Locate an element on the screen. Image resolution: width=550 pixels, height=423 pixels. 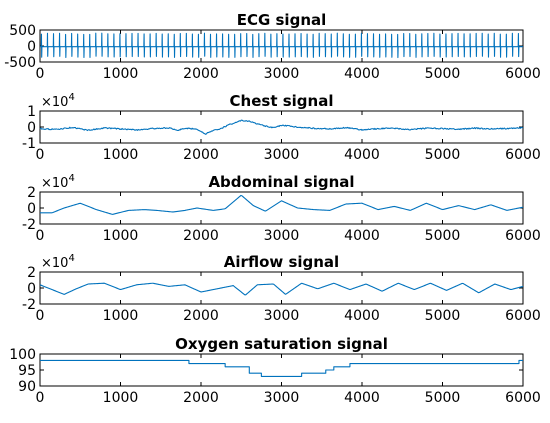
y-tick-label: -1 is located at coordinates (29, 144).